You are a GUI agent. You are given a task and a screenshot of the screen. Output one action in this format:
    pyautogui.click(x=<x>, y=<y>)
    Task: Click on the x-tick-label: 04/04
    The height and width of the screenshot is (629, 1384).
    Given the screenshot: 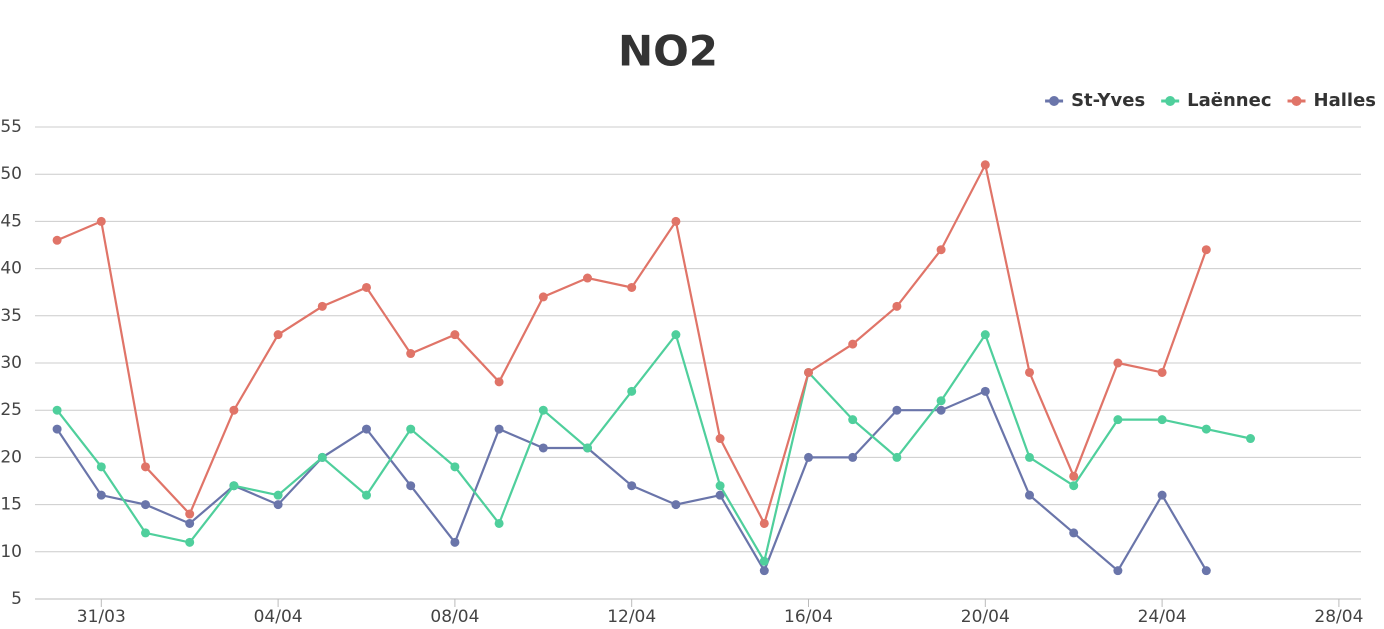 What is the action you would take?
    pyautogui.click(x=278, y=617)
    